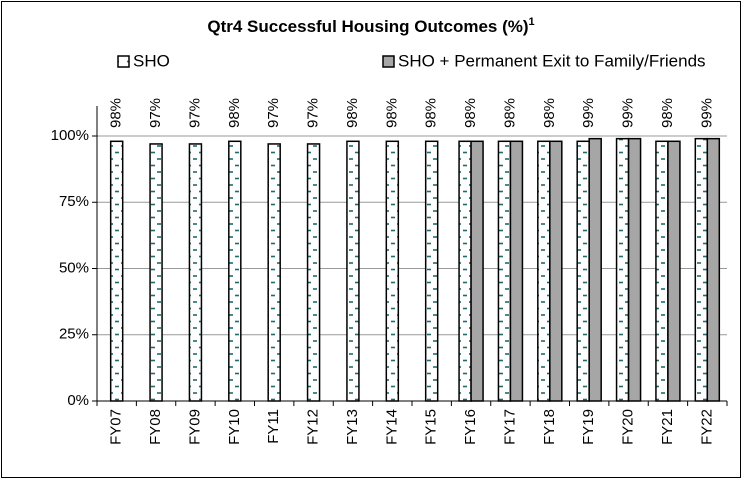  I want to click on title-text: Qtr4 Successful Housing Outcomes (%), so click(367, 26).